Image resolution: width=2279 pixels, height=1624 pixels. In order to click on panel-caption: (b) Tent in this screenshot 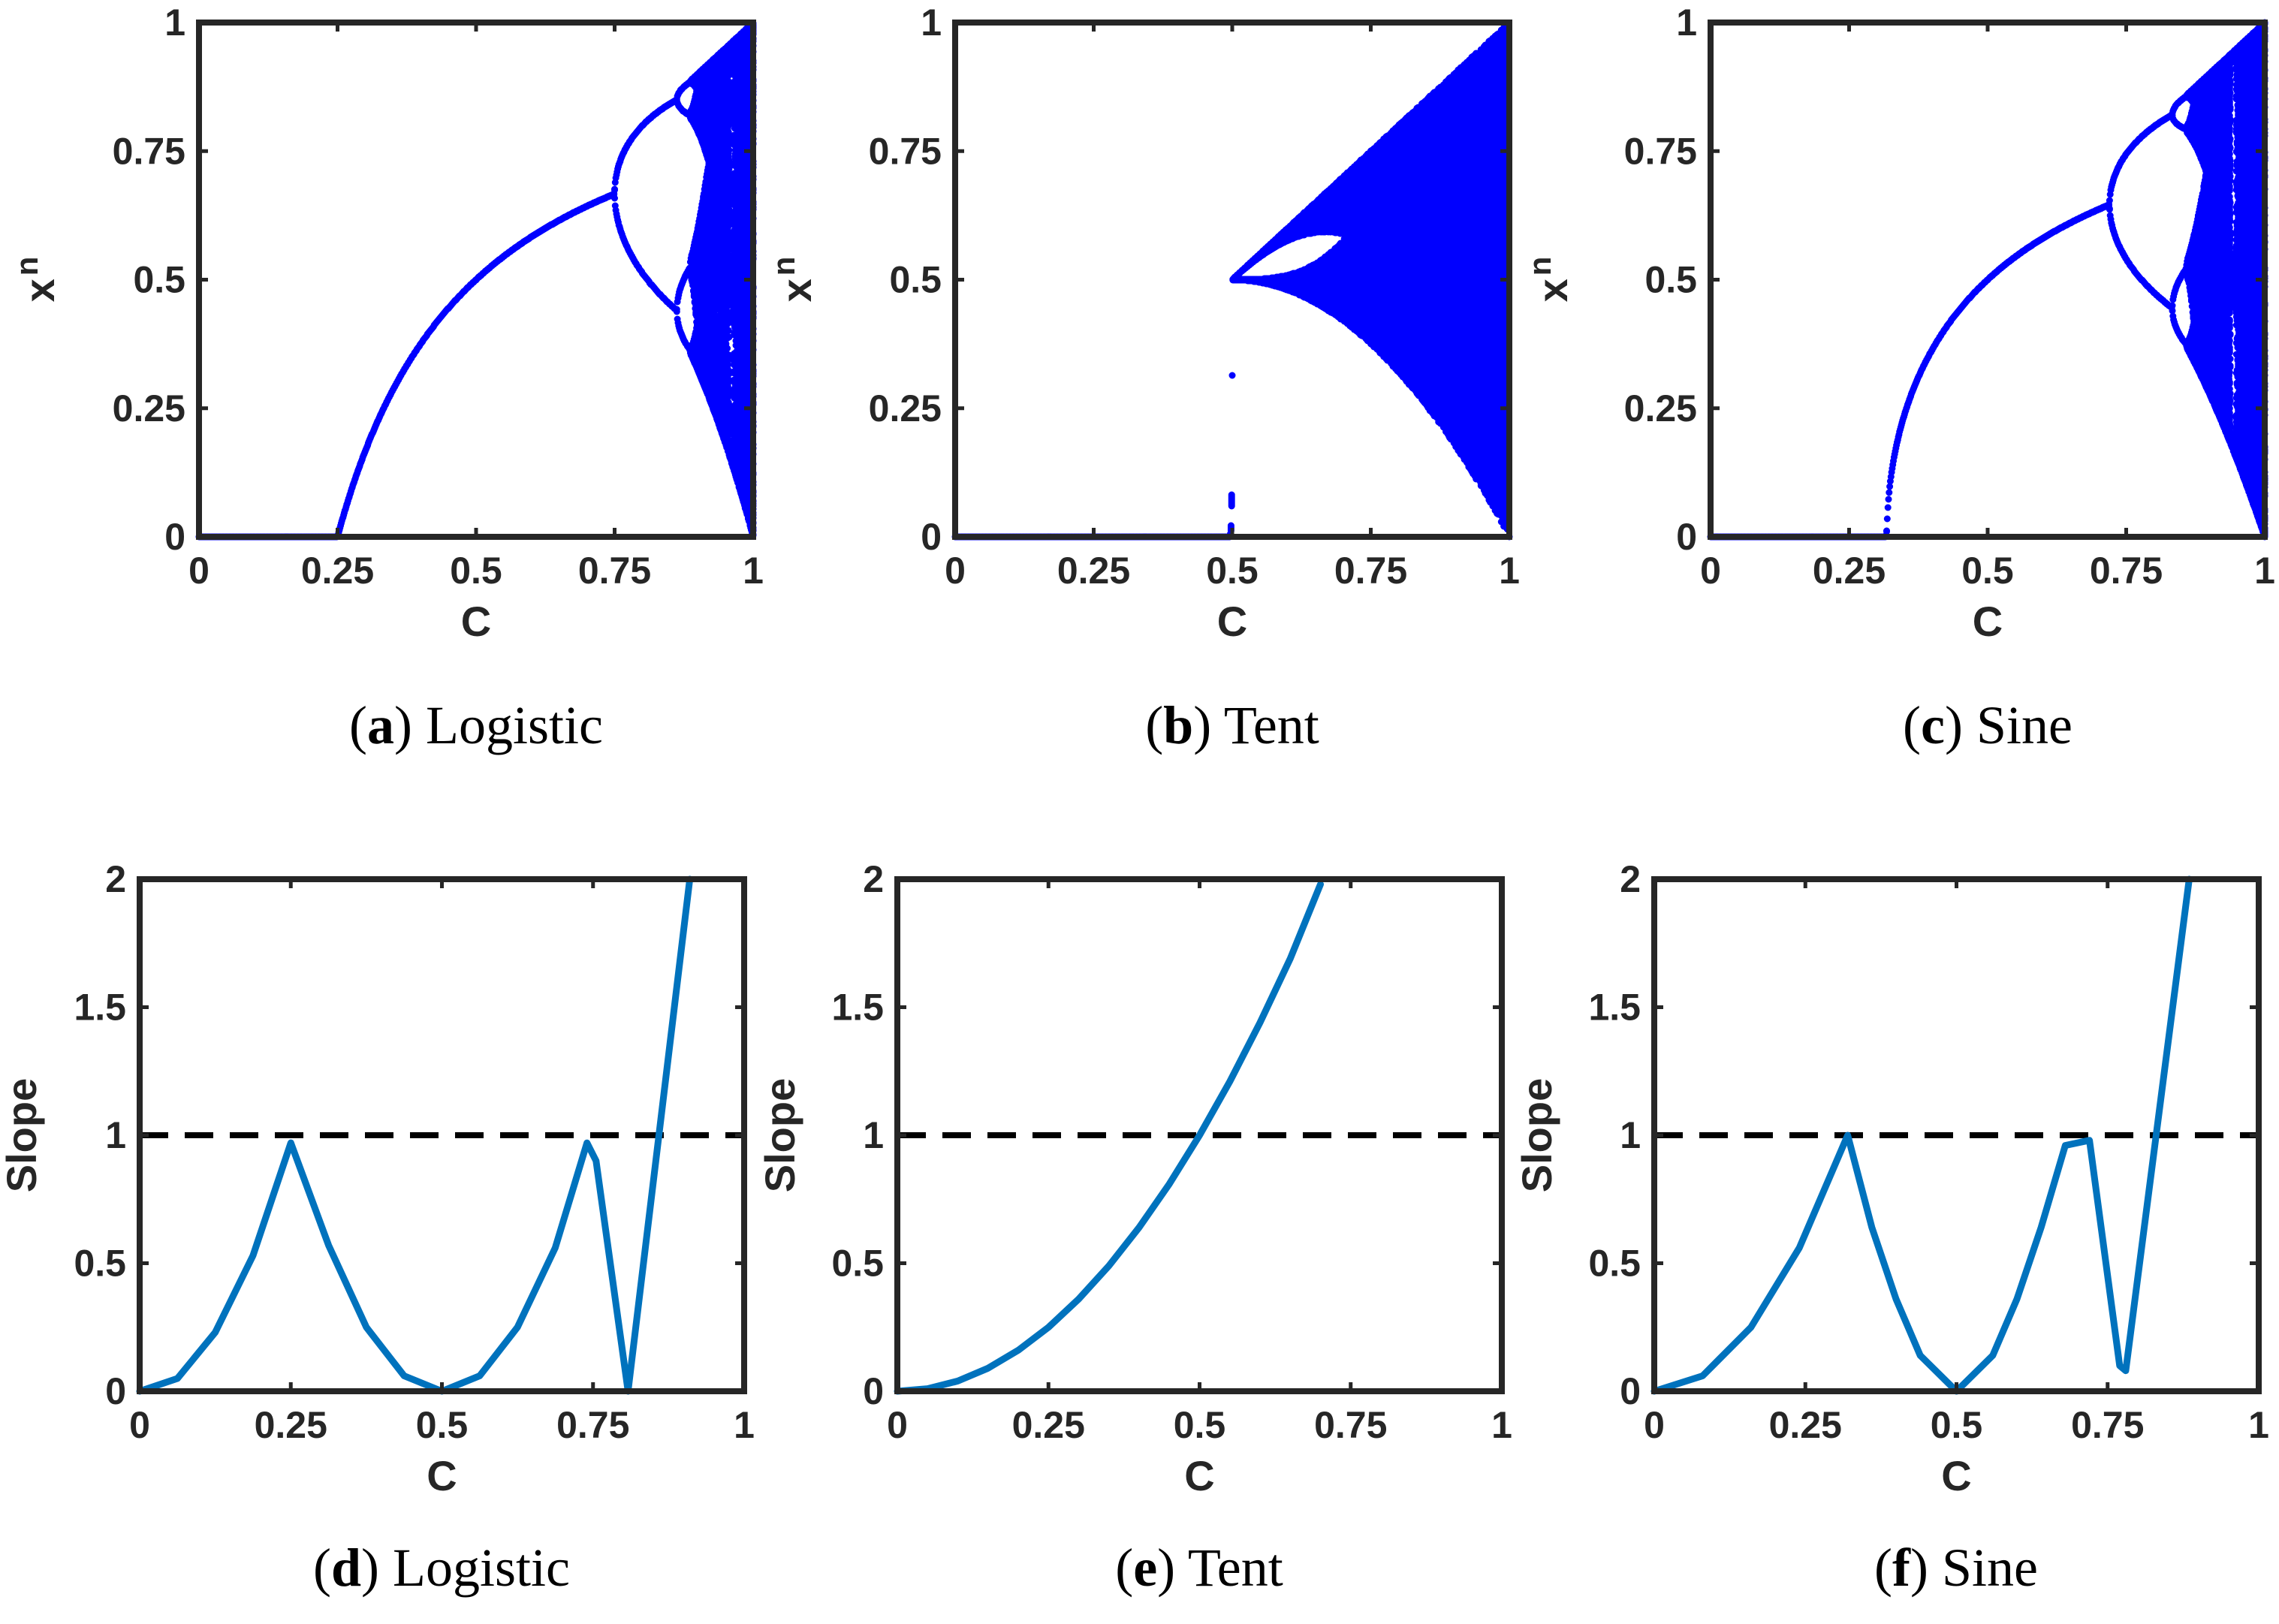, I will do `click(1232, 725)`.